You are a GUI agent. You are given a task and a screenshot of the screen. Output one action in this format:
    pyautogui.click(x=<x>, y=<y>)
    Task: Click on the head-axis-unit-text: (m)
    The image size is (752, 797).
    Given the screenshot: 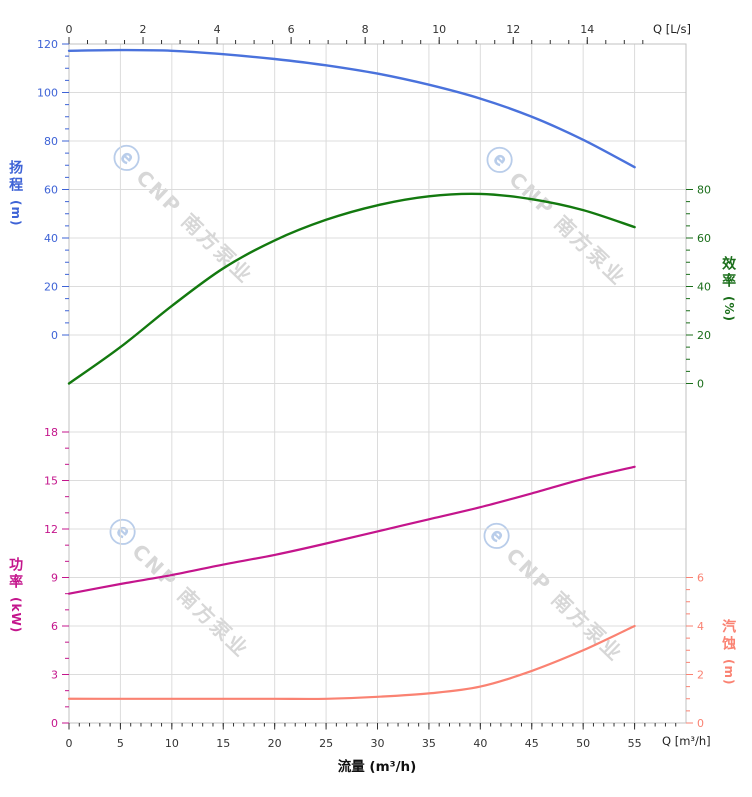 What is the action you would take?
    pyautogui.click(x=15, y=213)
    